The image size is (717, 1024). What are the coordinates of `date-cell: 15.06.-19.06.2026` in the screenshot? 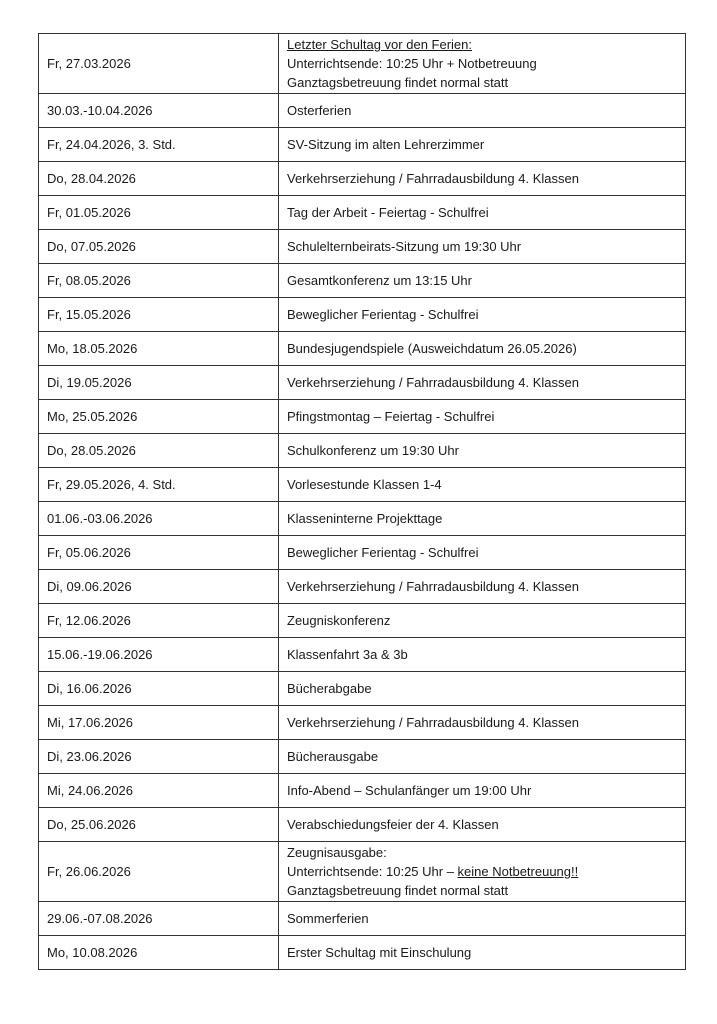 It's located at (158, 654).